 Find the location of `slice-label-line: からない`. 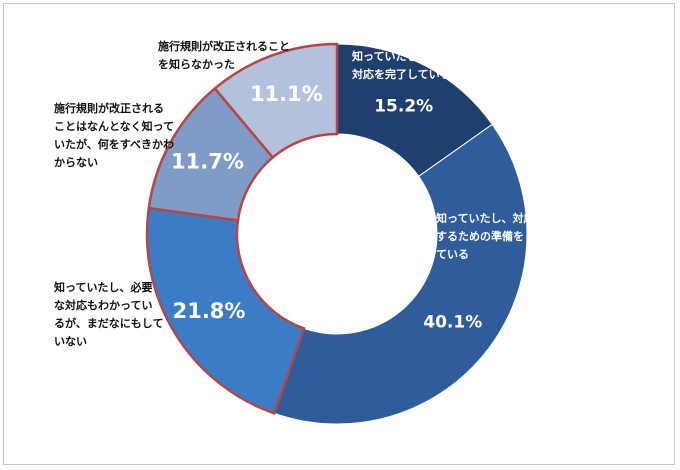

slice-label-line: からない is located at coordinates (76, 162).